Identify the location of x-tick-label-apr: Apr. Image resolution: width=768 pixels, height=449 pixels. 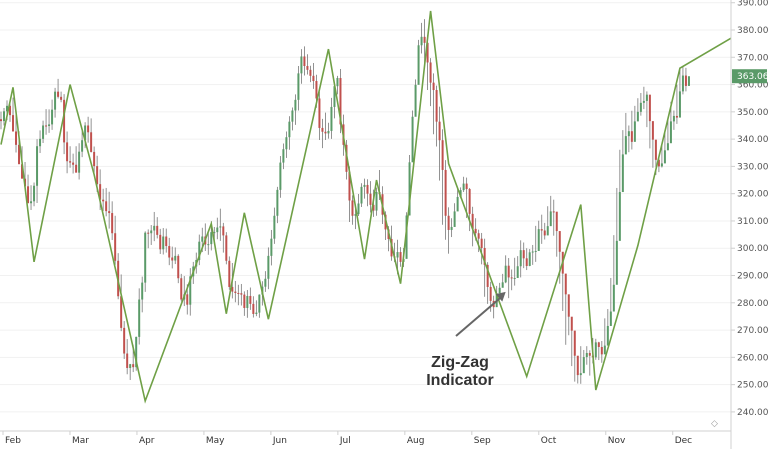
(147, 441).